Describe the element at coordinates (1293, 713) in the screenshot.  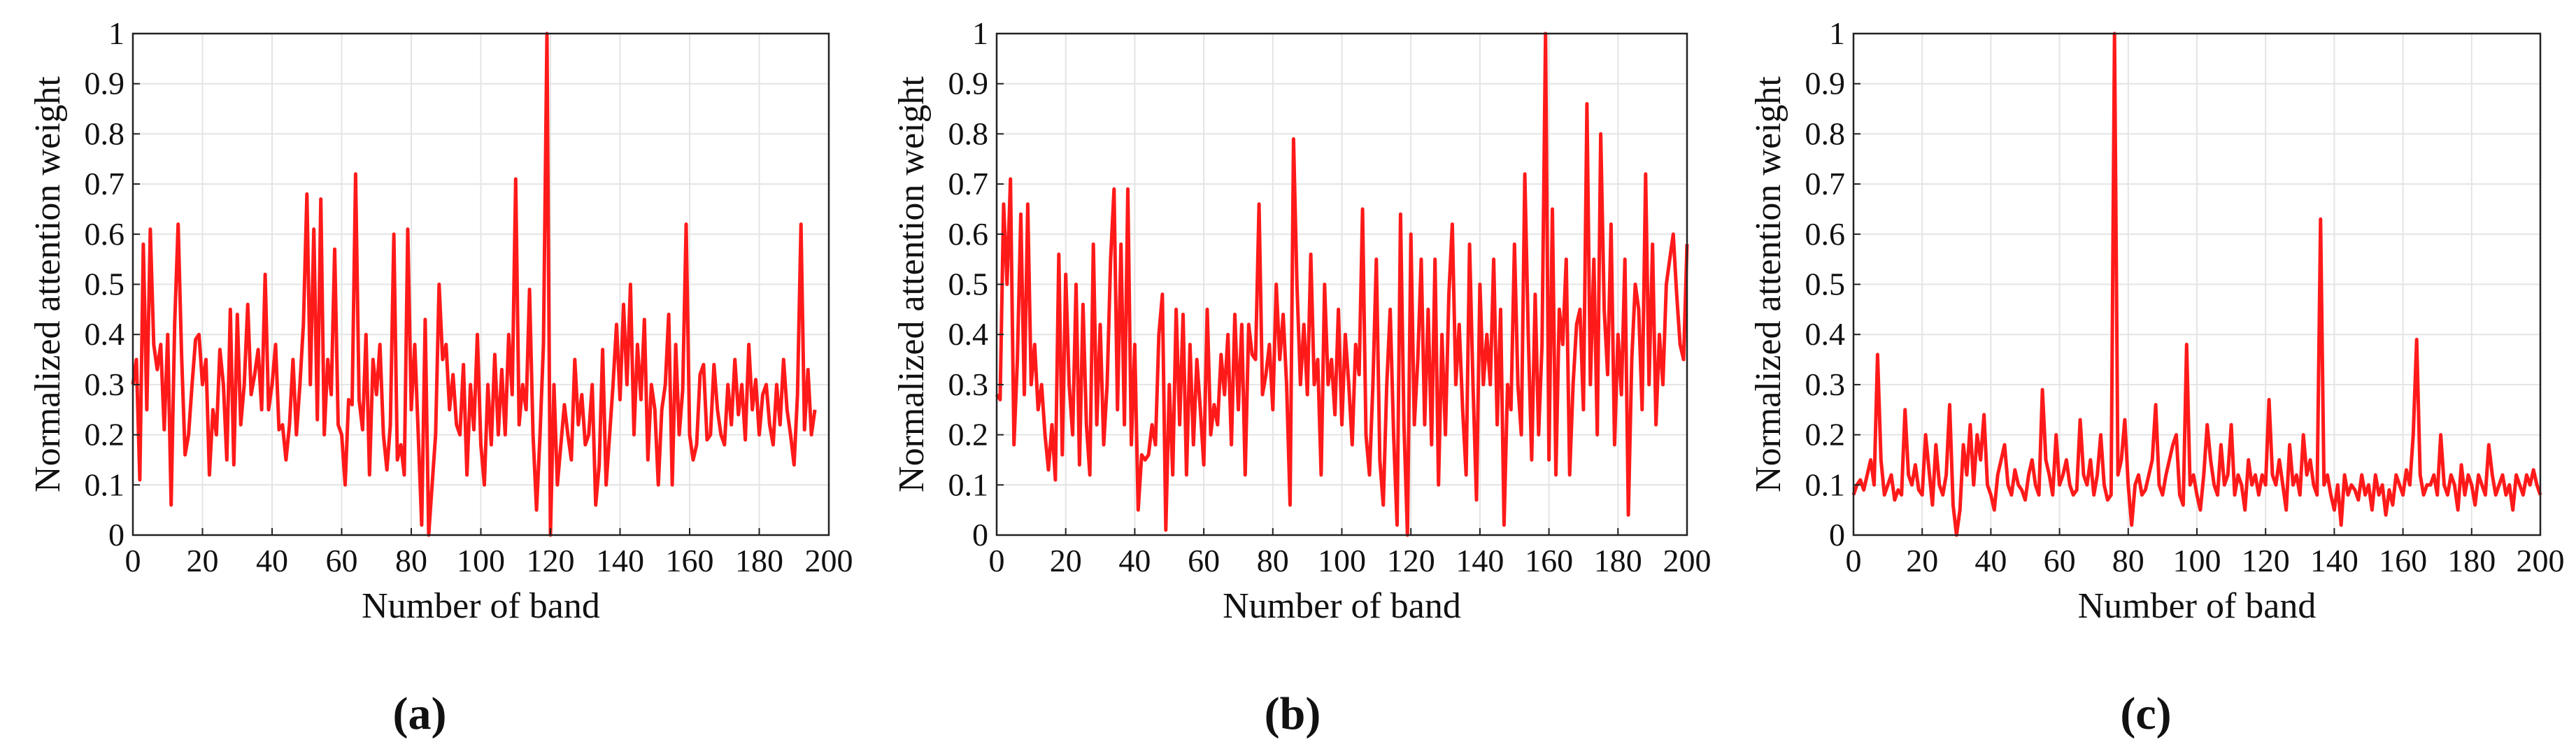
I see `panel-label: (b)` at that location.